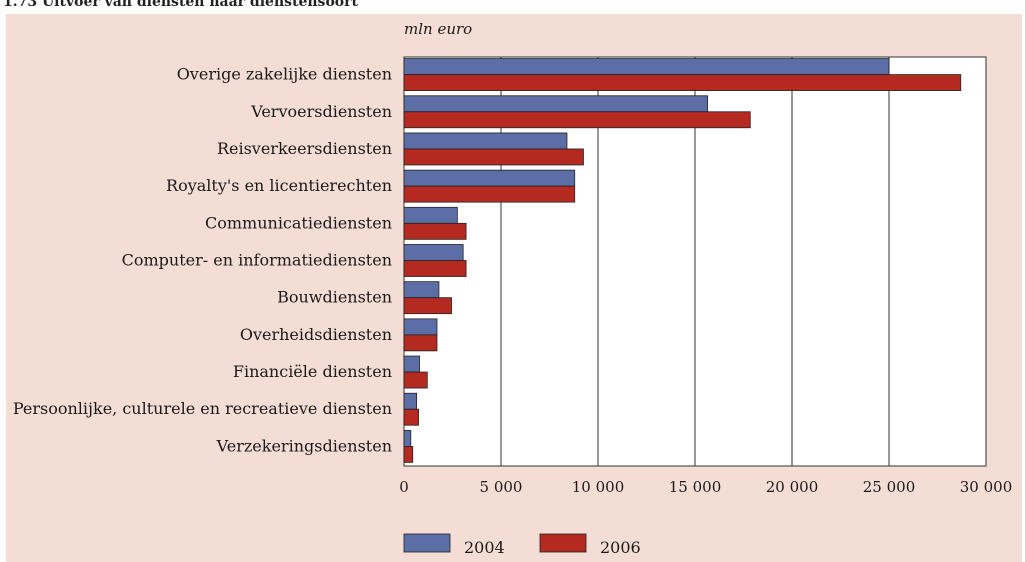 This screenshot has width=1025, height=562. What do you see at coordinates (427, 543) in the screenshot?
I see `legend-swatch-2004` at bounding box center [427, 543].